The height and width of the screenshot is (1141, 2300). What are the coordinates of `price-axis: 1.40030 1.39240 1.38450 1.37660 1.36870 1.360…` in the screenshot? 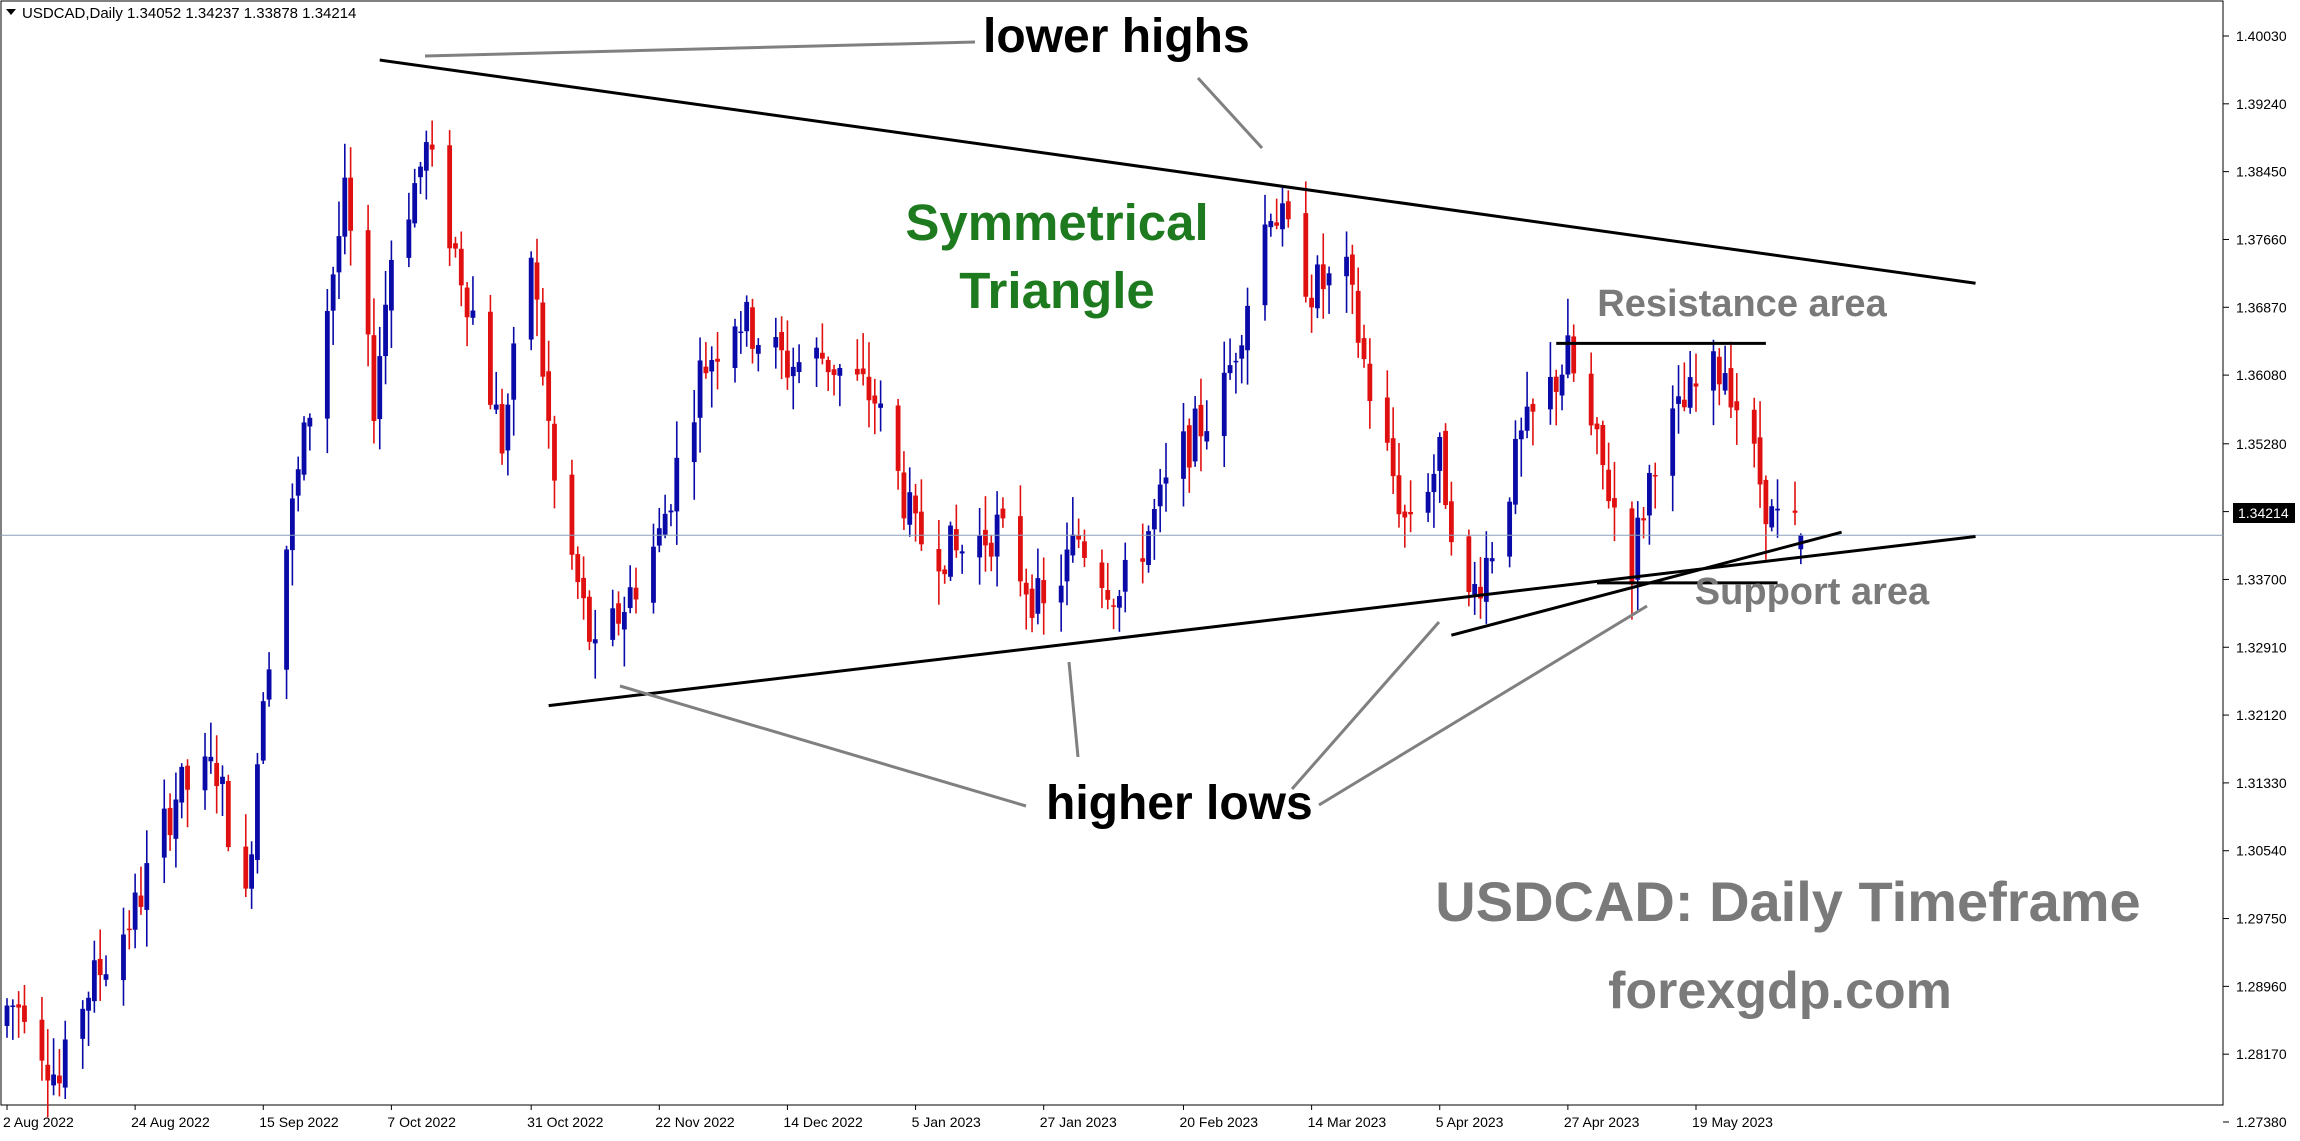 It's located at (2255, 579).